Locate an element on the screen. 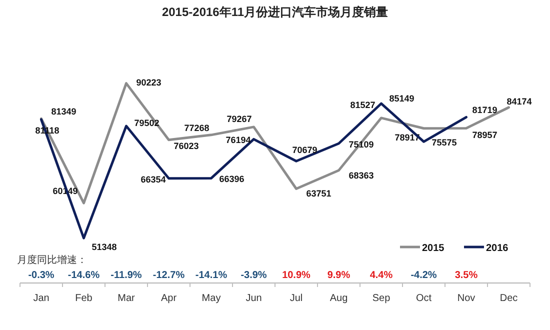 The height and width of the screenshot is (330, 550). data-label: 78957 is located at coordinates (485, 135).